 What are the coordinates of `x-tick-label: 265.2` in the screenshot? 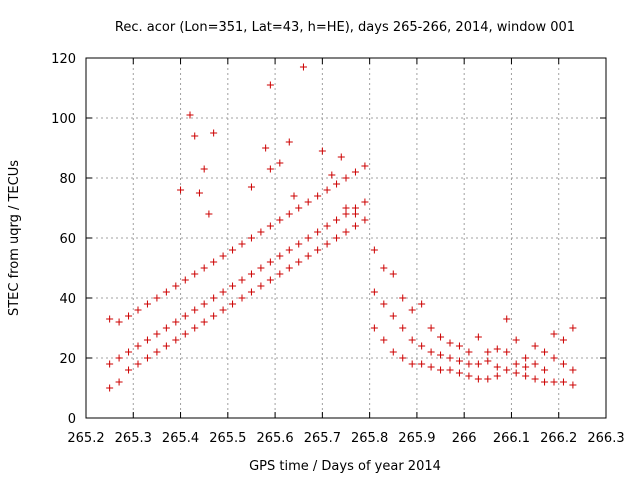 It's located at (85, 438).